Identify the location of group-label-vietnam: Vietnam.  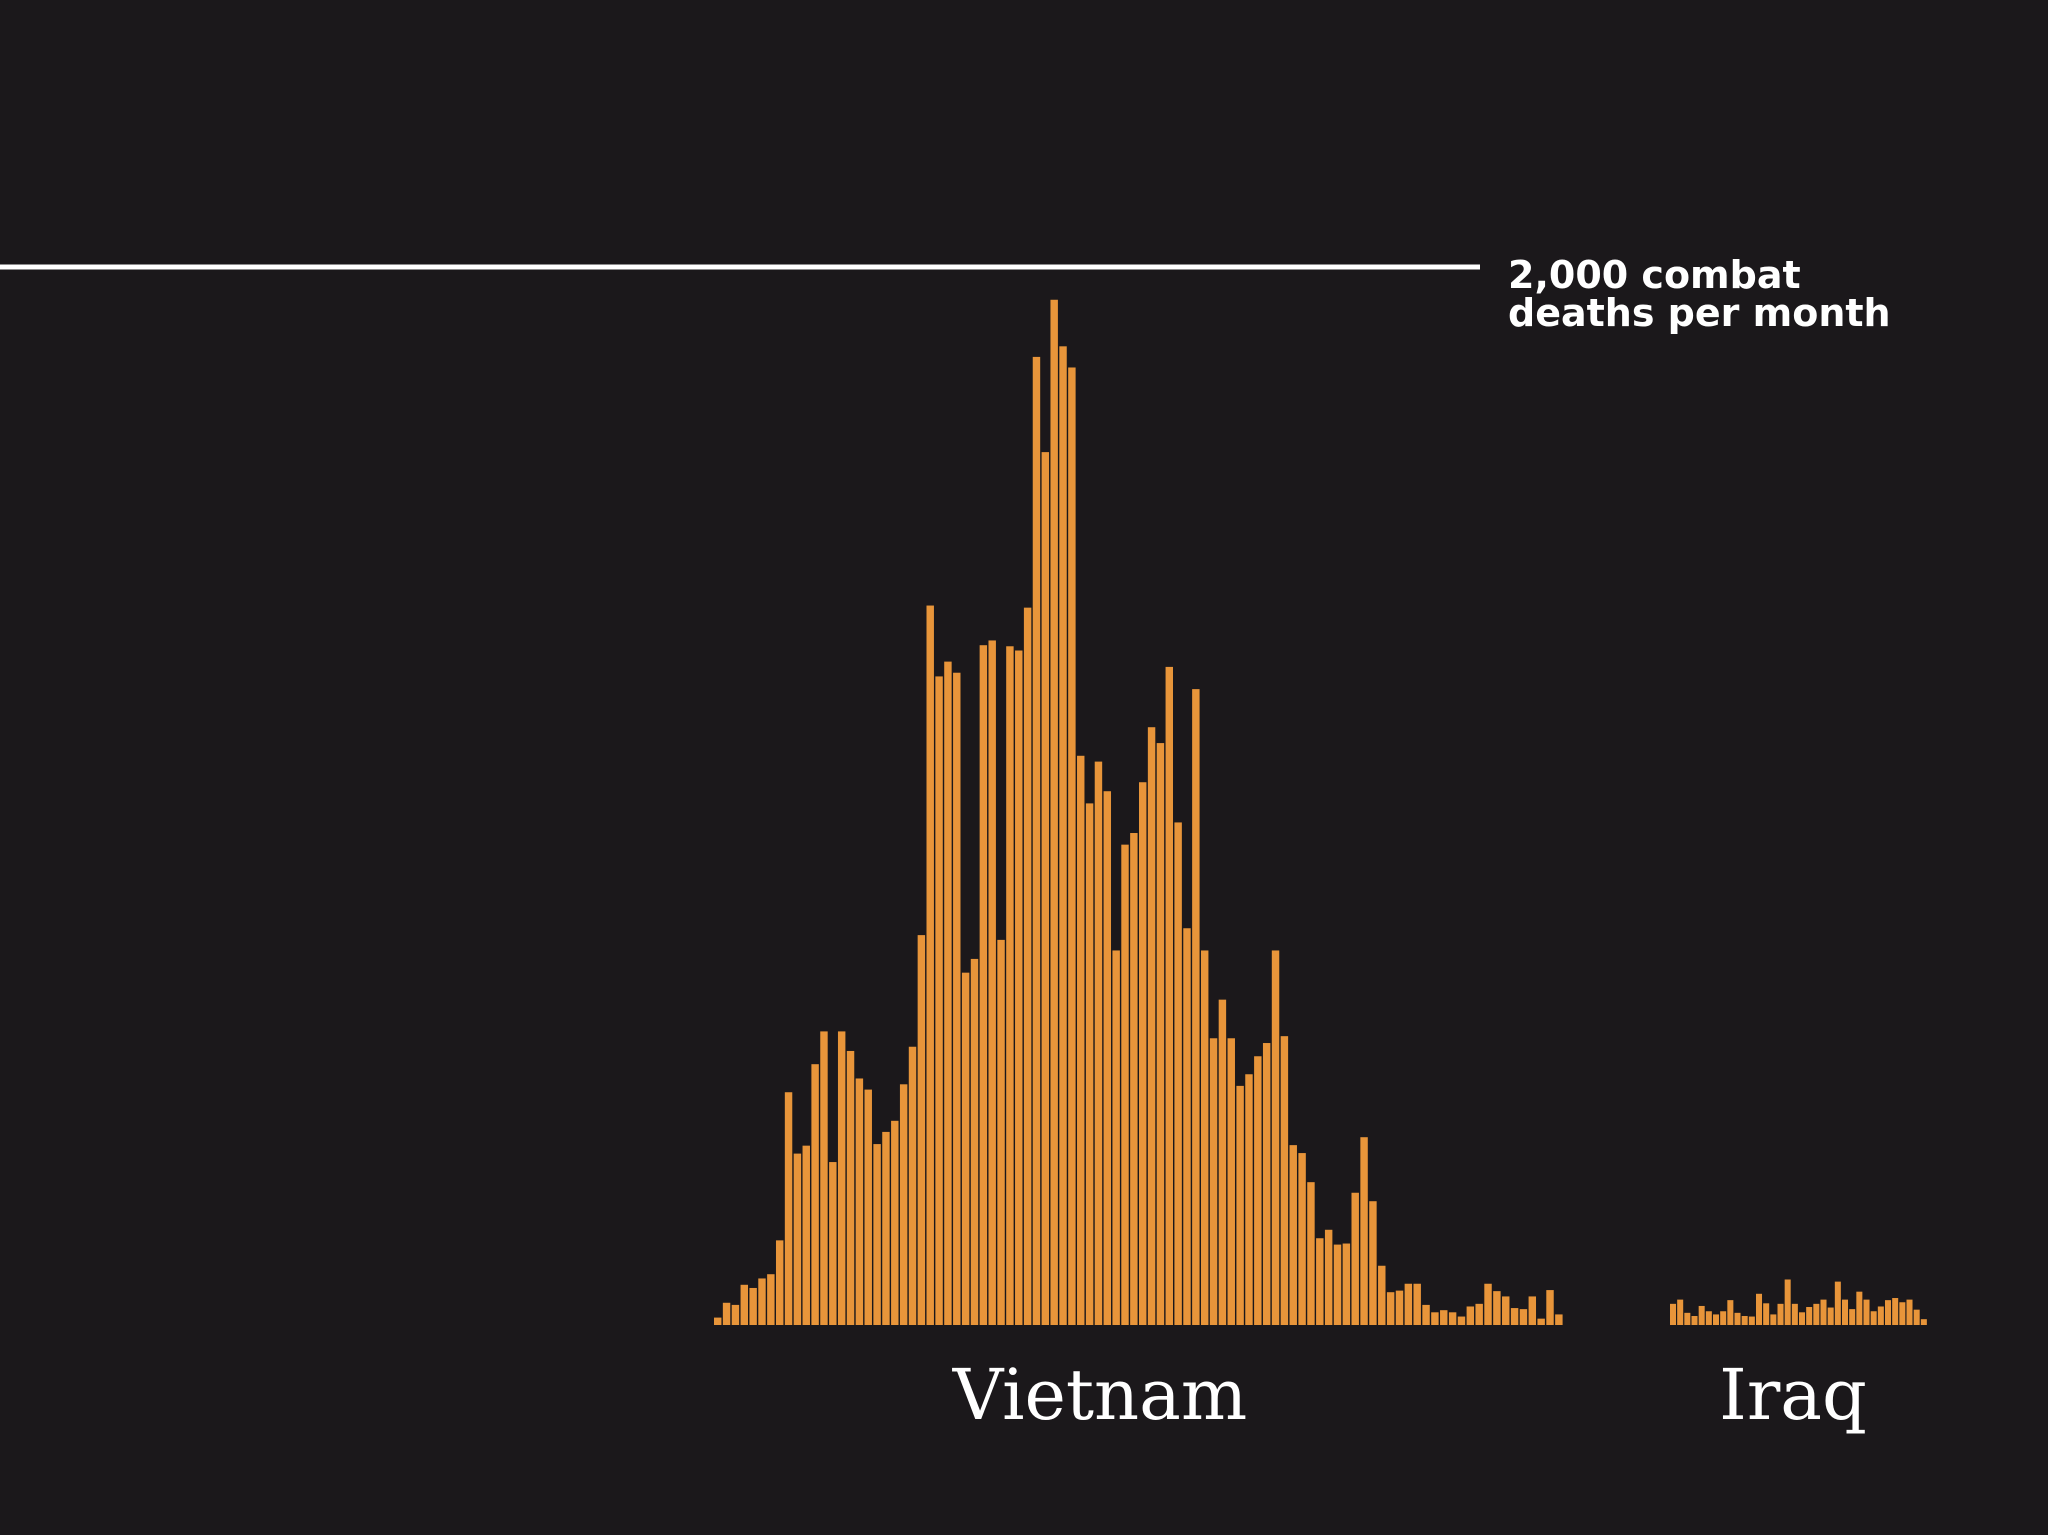
(1099, 1395).